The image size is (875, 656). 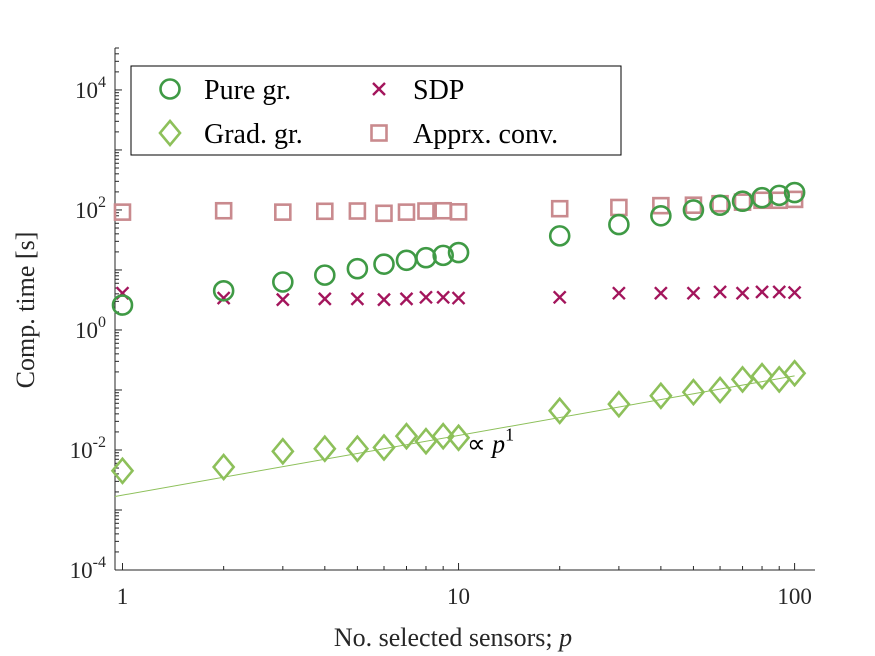 I want to click on y-tick-label: 10⁰, so click(x=90, y=328).